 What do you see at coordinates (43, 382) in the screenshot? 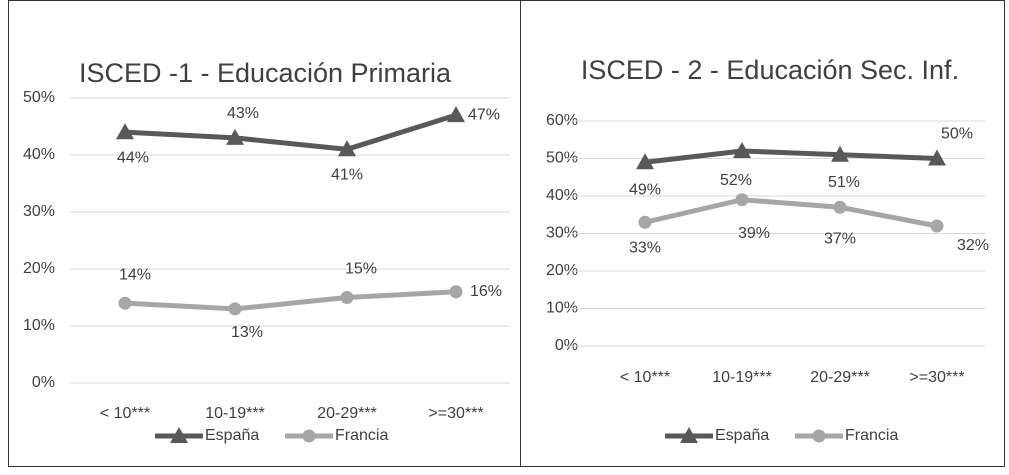
I see `y-tick-label: 0%` at bounding box center [43, 382].